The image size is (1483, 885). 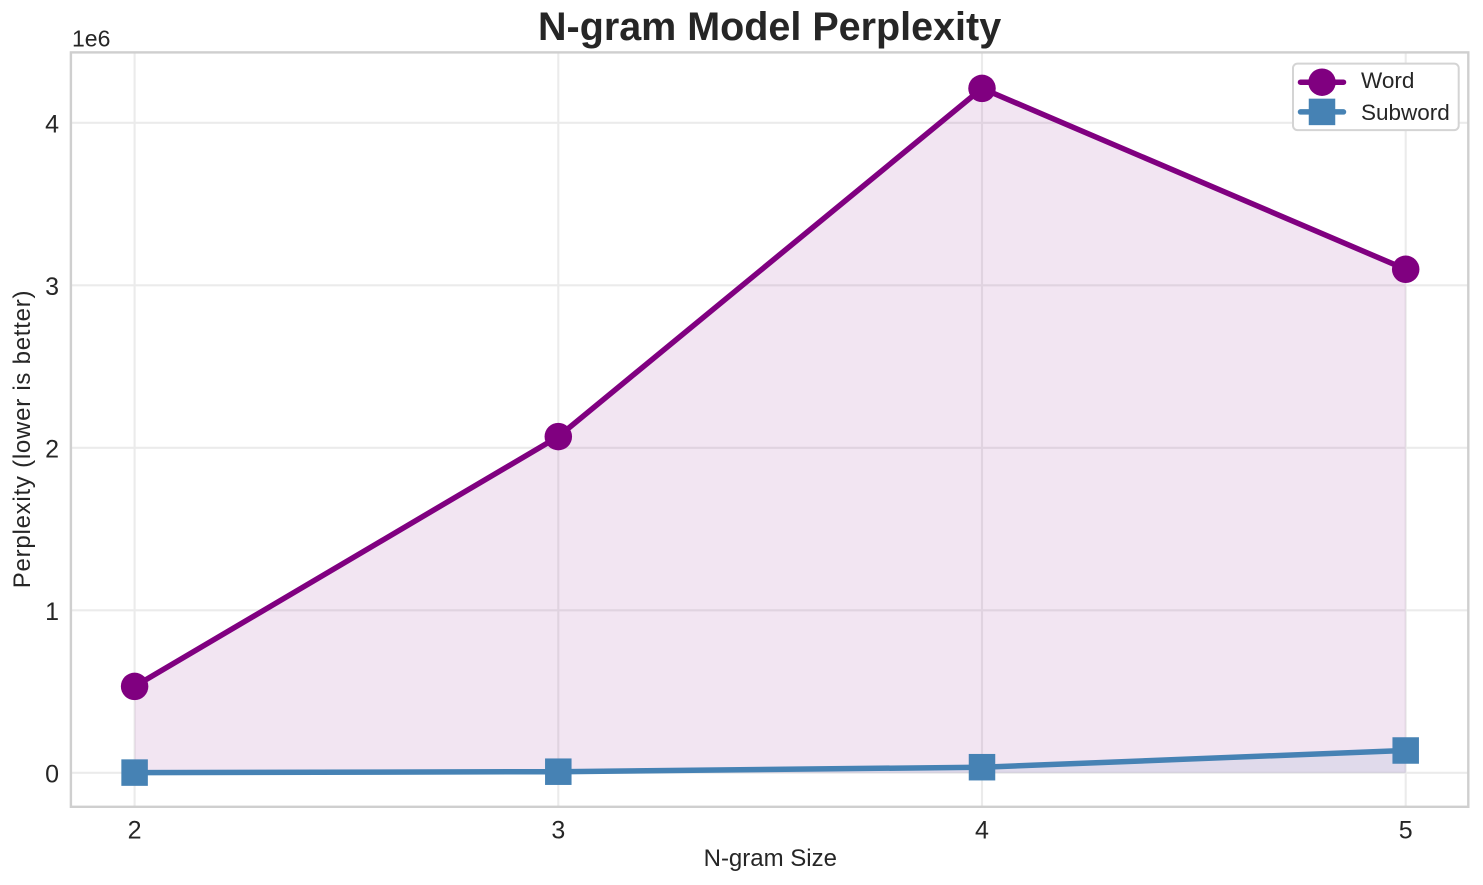 I want to click on svg-text: Subword, so click(x=1405, y=112).